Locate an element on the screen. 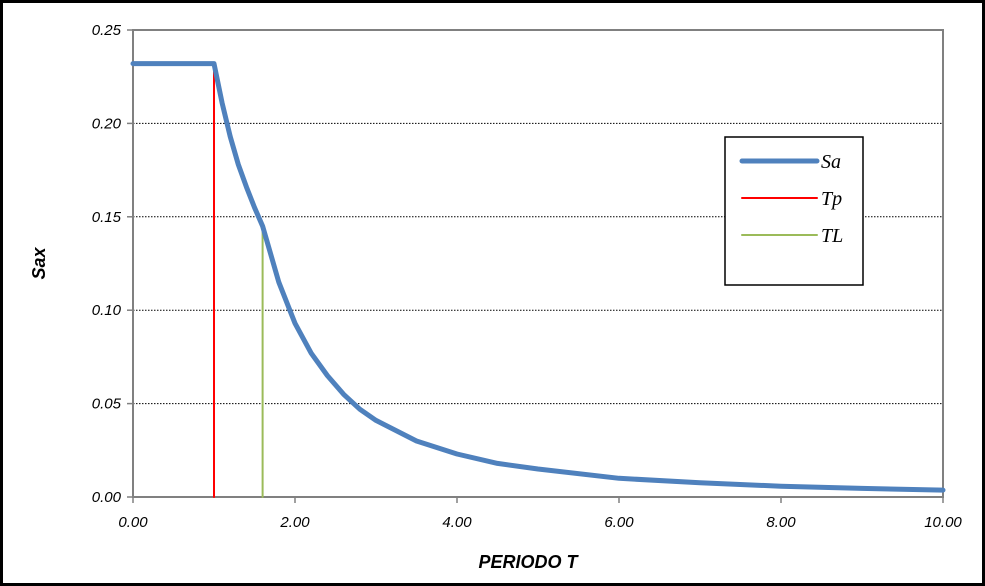 The width and height of the screenshot is (985, 586). x-tick-label: 4.00 is located at coordinates (457, 522).